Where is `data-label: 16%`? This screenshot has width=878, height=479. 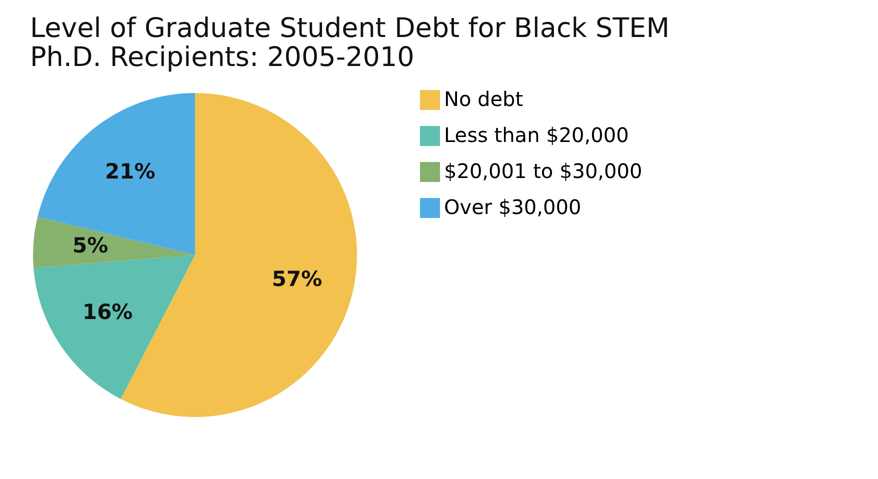
data-label: 16% is located at coordinates (107, 312).